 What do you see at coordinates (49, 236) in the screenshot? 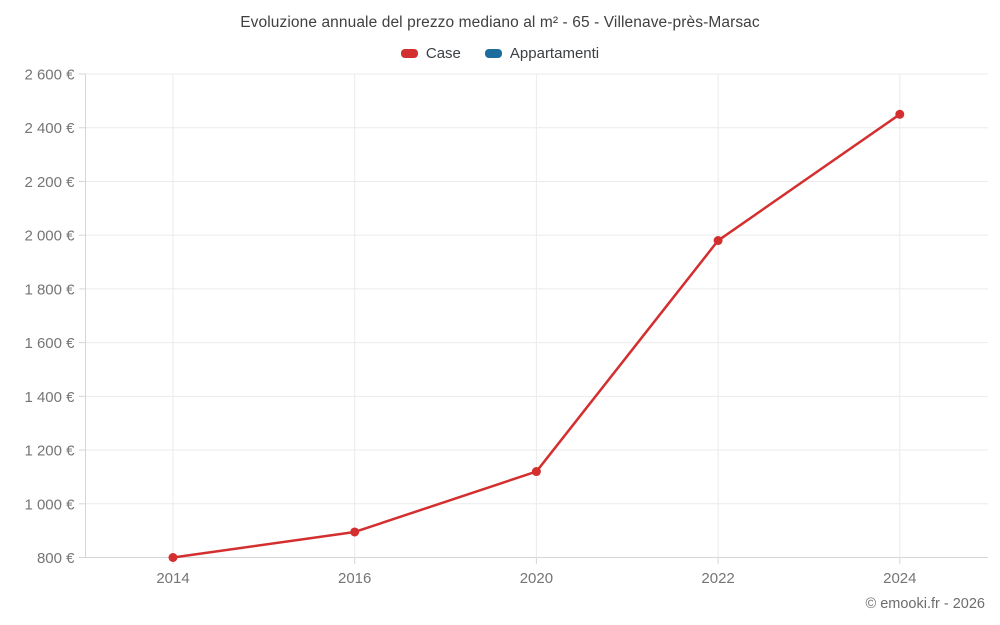
I see `y-axis-label: 2 000 €` at bounding box center [49, 236].